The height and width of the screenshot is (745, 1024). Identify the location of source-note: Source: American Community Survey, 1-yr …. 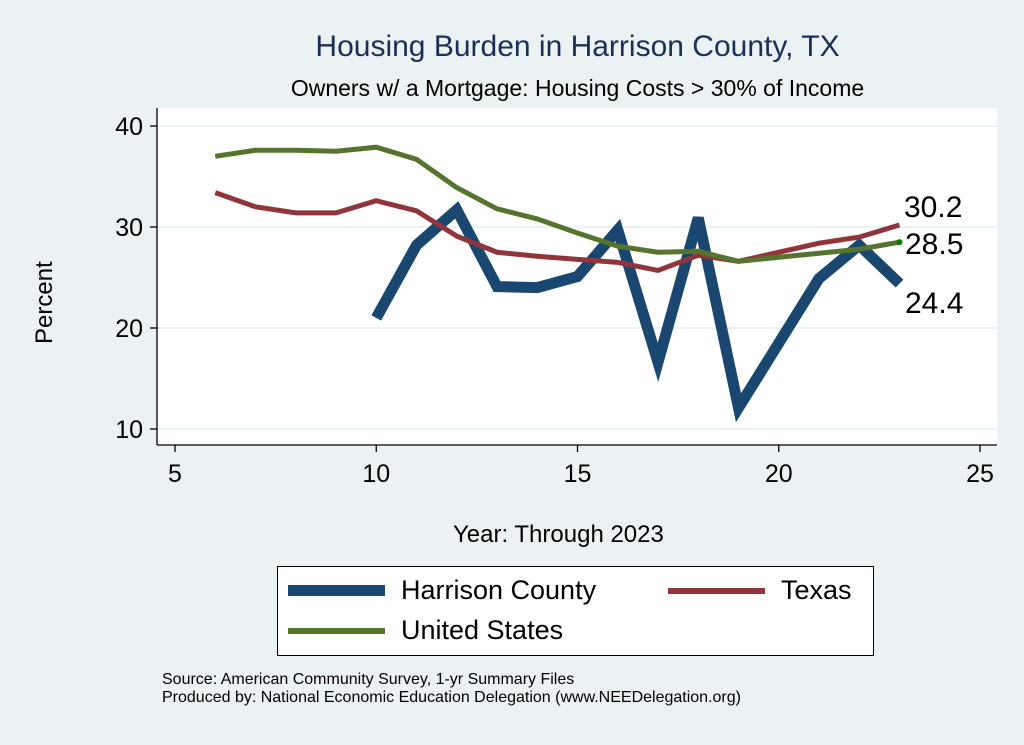
(368, 679).